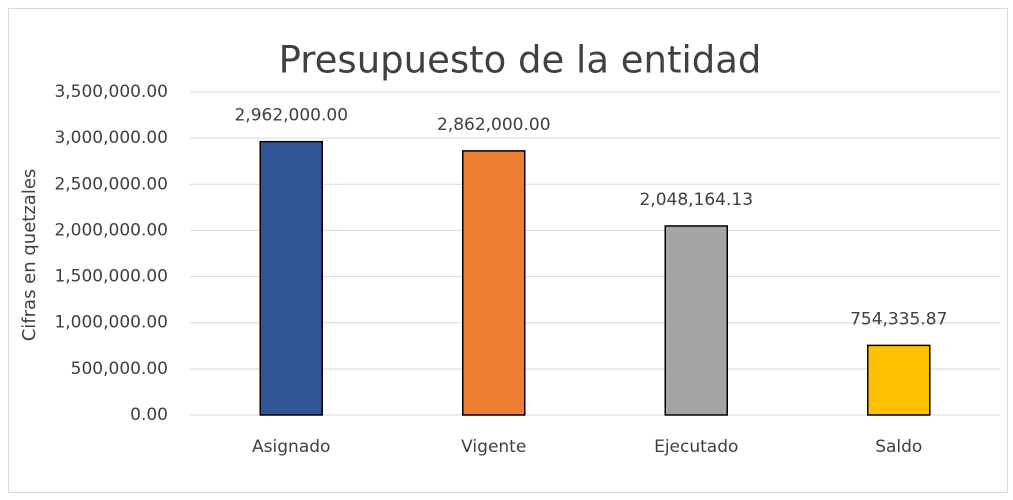  Describe the element at coordinates (493, 447) in the screenshot. I see `x-tick-label: Vigente` at that location.